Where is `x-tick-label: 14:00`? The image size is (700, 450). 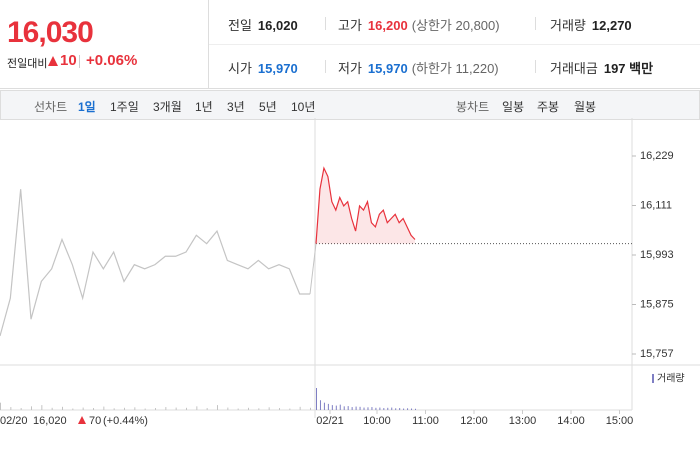
x-tick-label: 14:00 is located at coordinates (571, 421).